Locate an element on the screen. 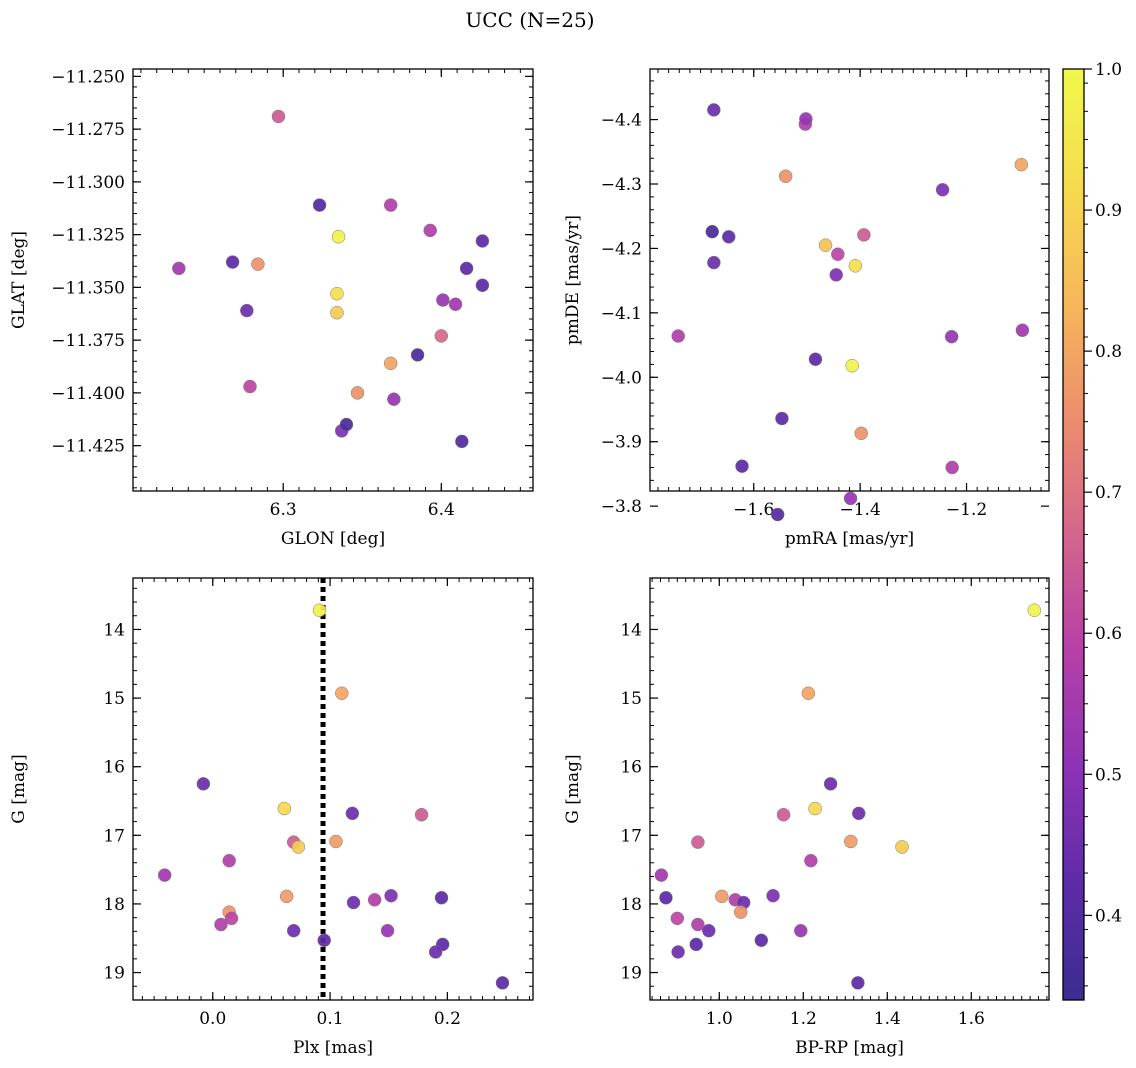  figure-title: UCC (N=25) is located at coordinates (529, 20).